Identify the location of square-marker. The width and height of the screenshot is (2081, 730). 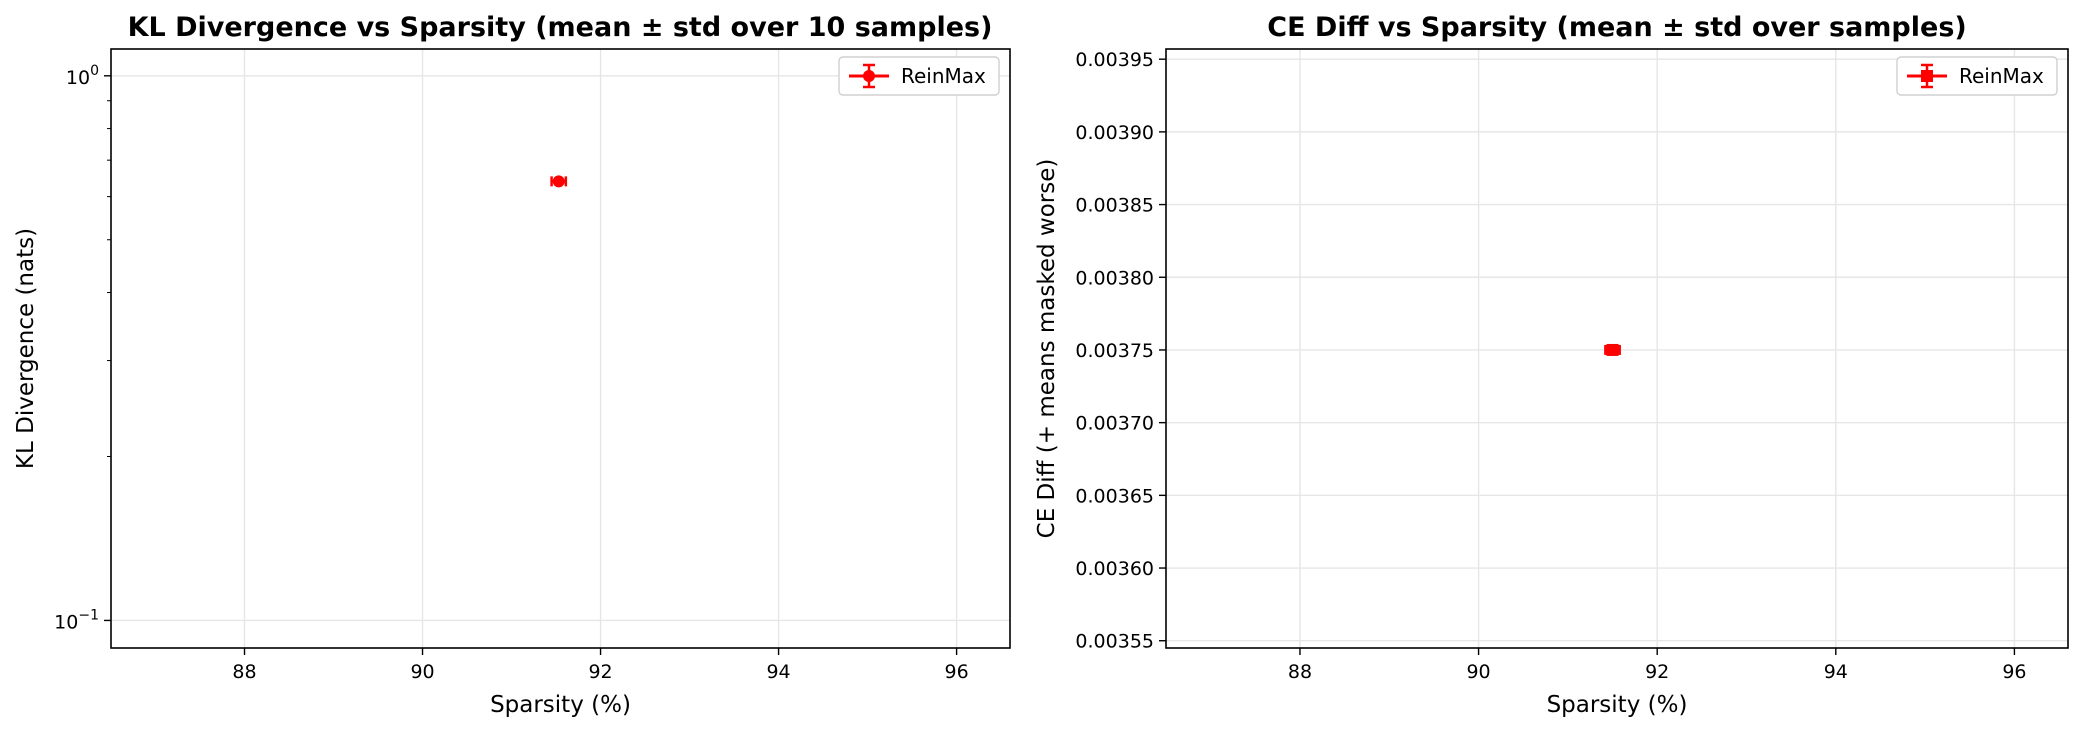
(1612, 349).